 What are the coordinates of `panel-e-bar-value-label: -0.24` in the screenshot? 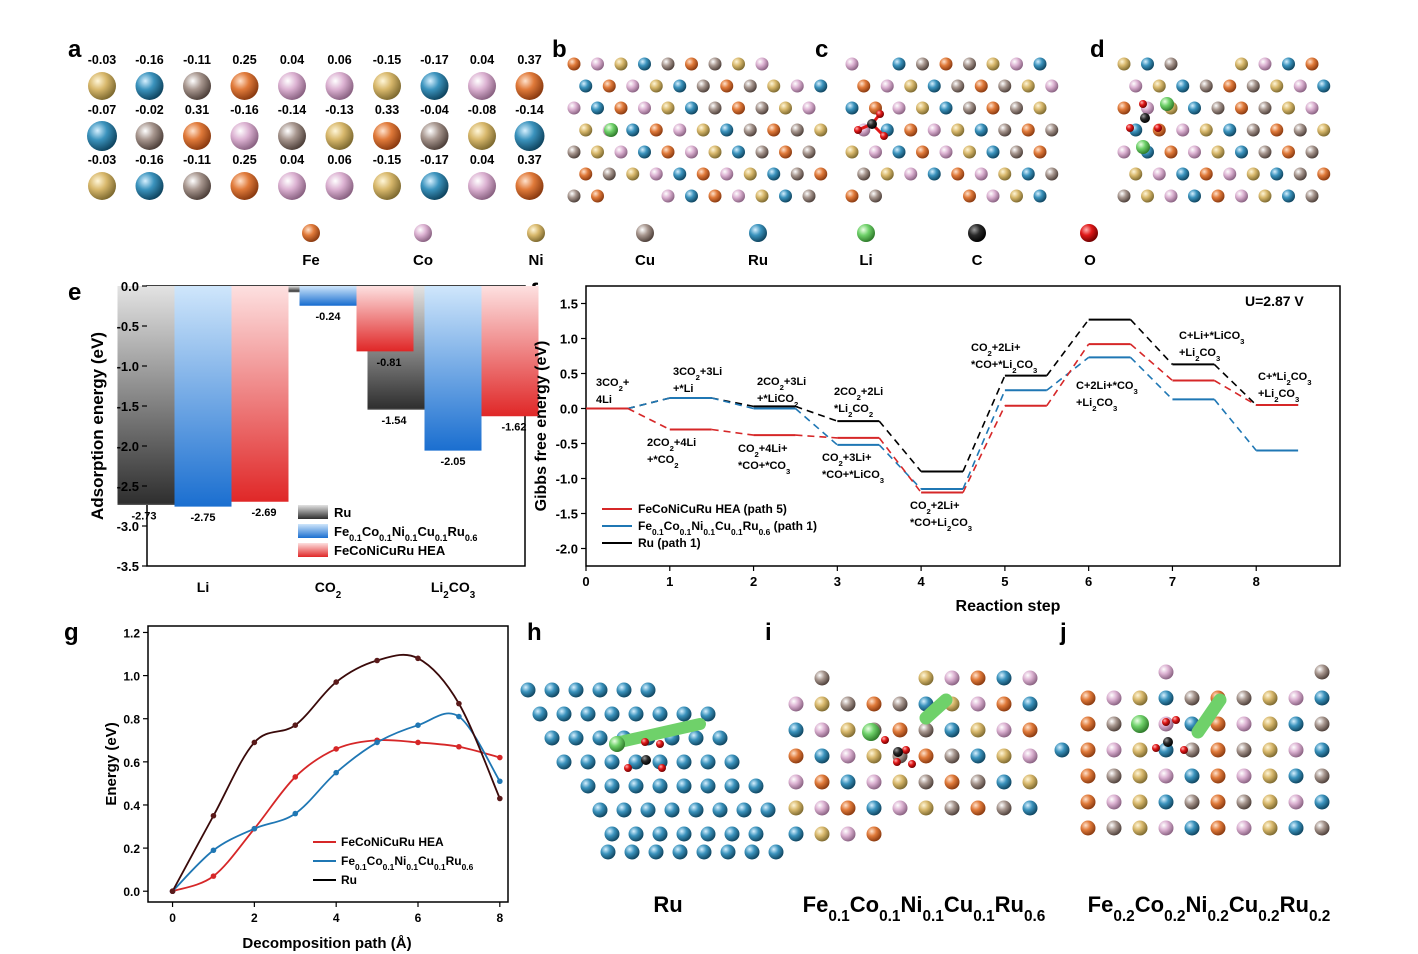 It's located at (328, 317).